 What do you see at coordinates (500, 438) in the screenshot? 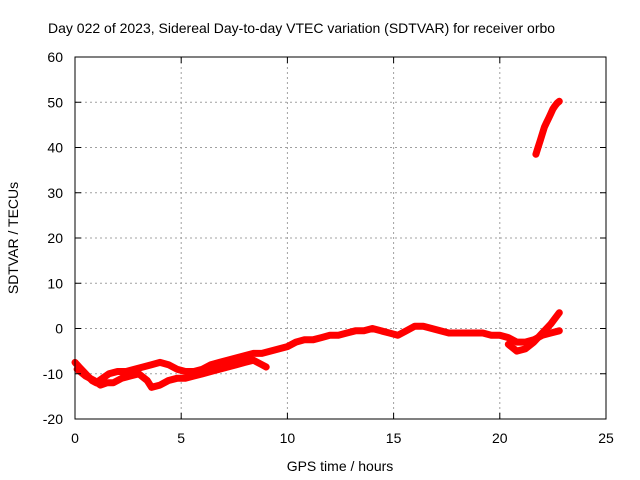
I see `x-tick-label: 20` at bounding box center [500, 438].